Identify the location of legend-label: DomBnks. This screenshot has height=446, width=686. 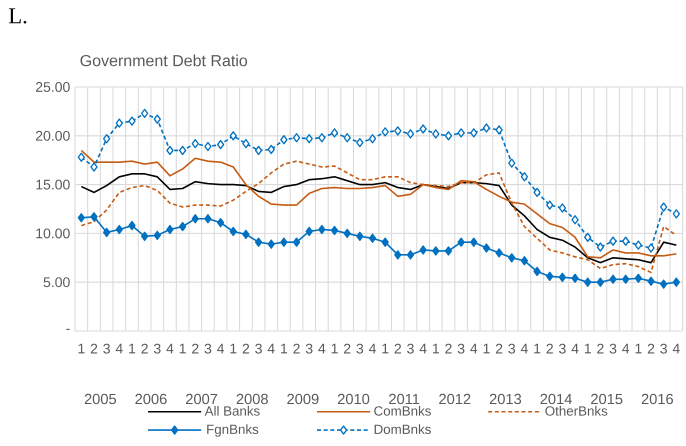
(402, 429).